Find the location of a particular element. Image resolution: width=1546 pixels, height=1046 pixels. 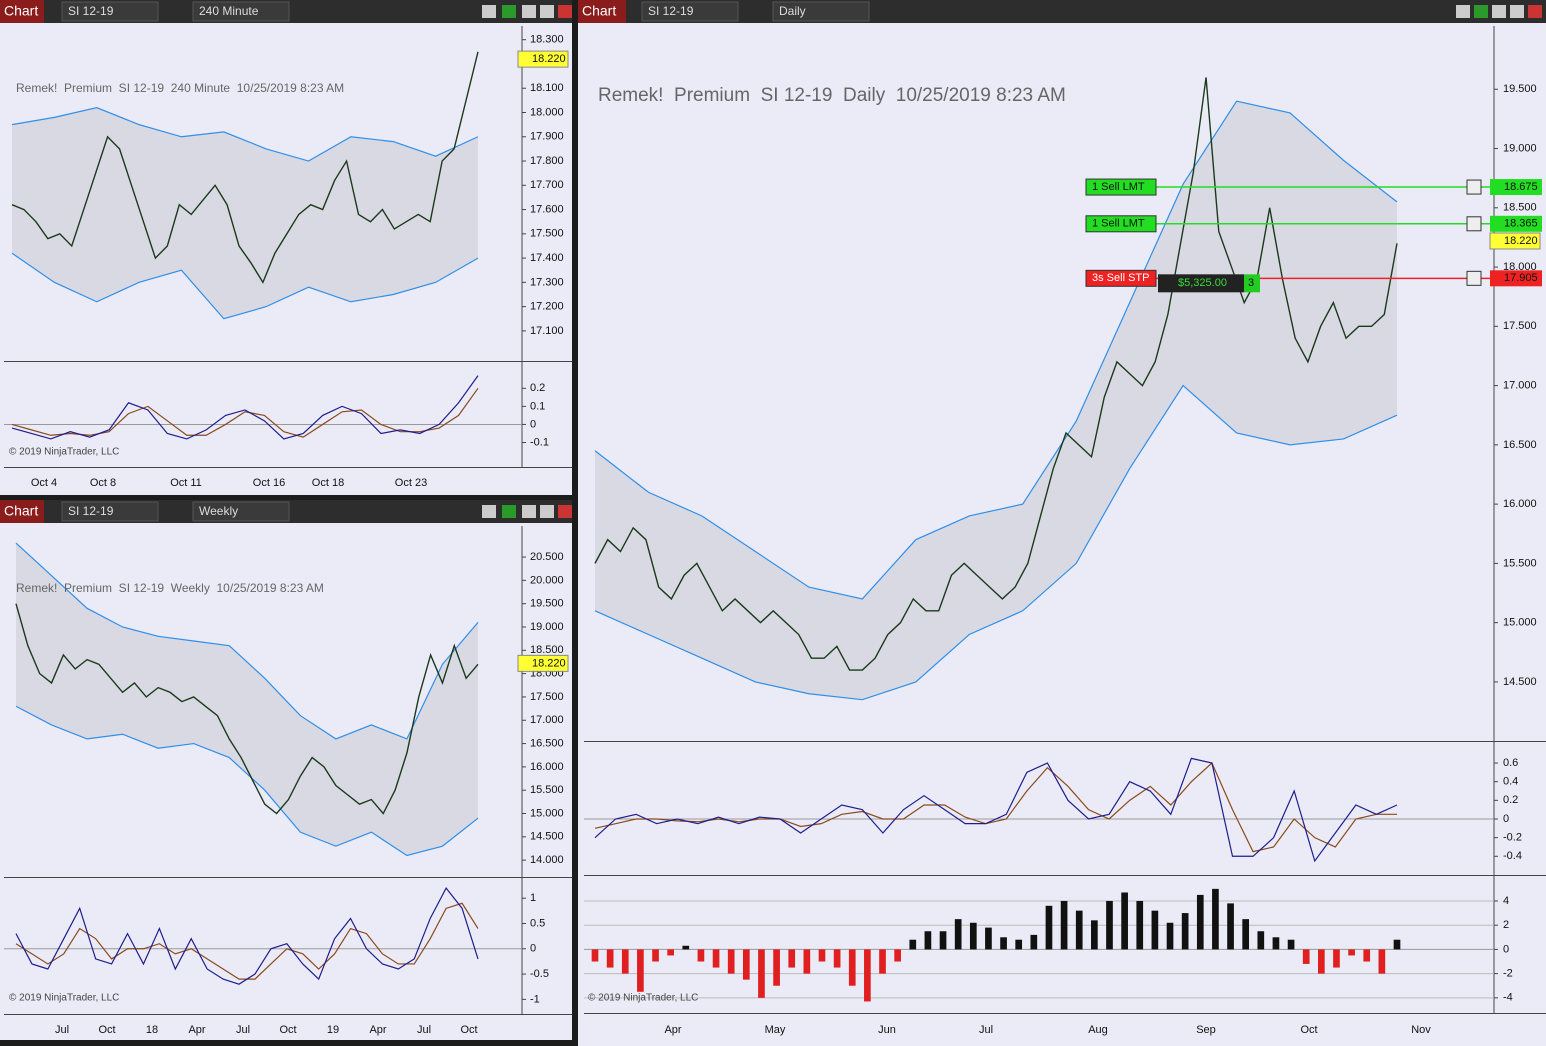

y-tick-label: -4 is located at coordinates (1508, 998).